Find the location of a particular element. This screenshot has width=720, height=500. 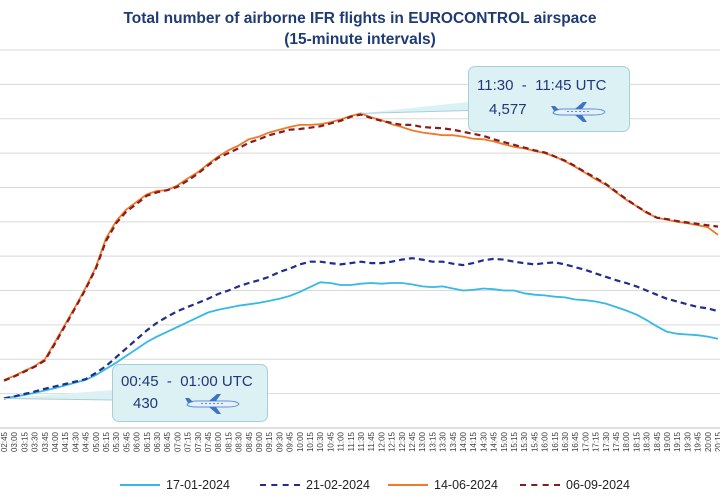

x-tick-label: 18:45 is located at coordinates (657, 441).